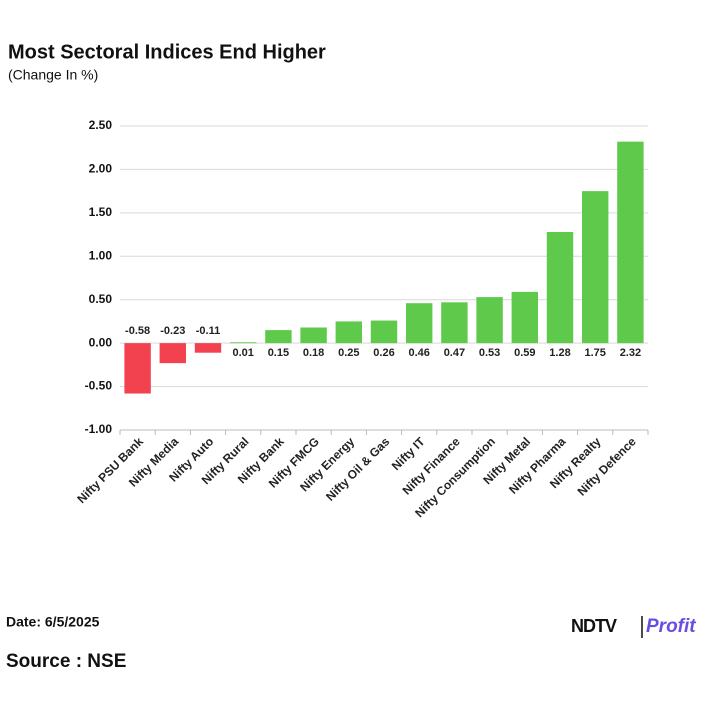  What do you see at coordinates (313, 353) in the screenshot?
I see `data-label: 0.18` at bounding box center [313, 353].